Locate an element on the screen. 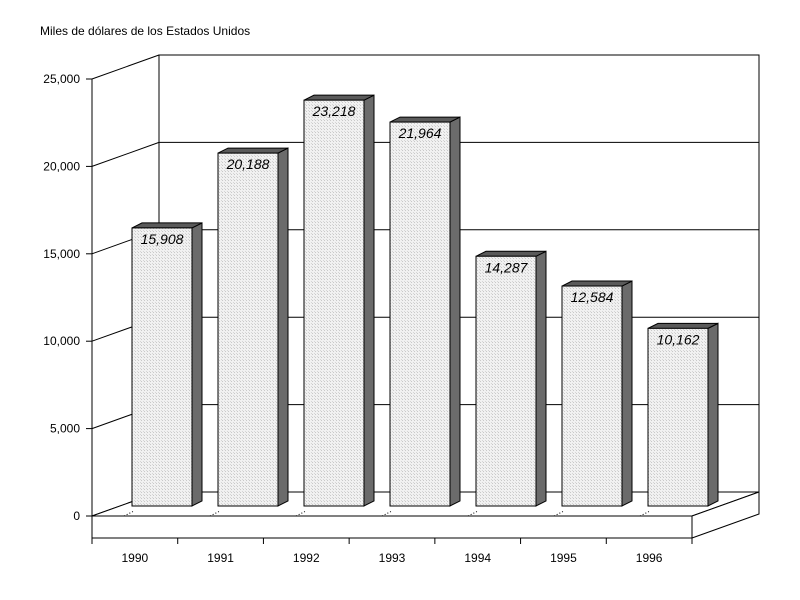 The height and width of the screenshot is (600, 800). bar: 23,218 is located at coordinates (335, 305).